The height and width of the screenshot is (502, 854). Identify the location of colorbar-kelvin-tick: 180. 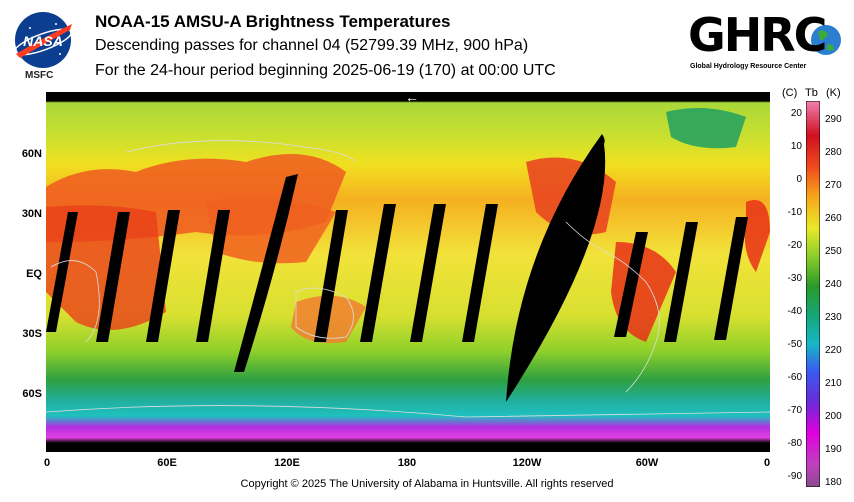
(833, 482).